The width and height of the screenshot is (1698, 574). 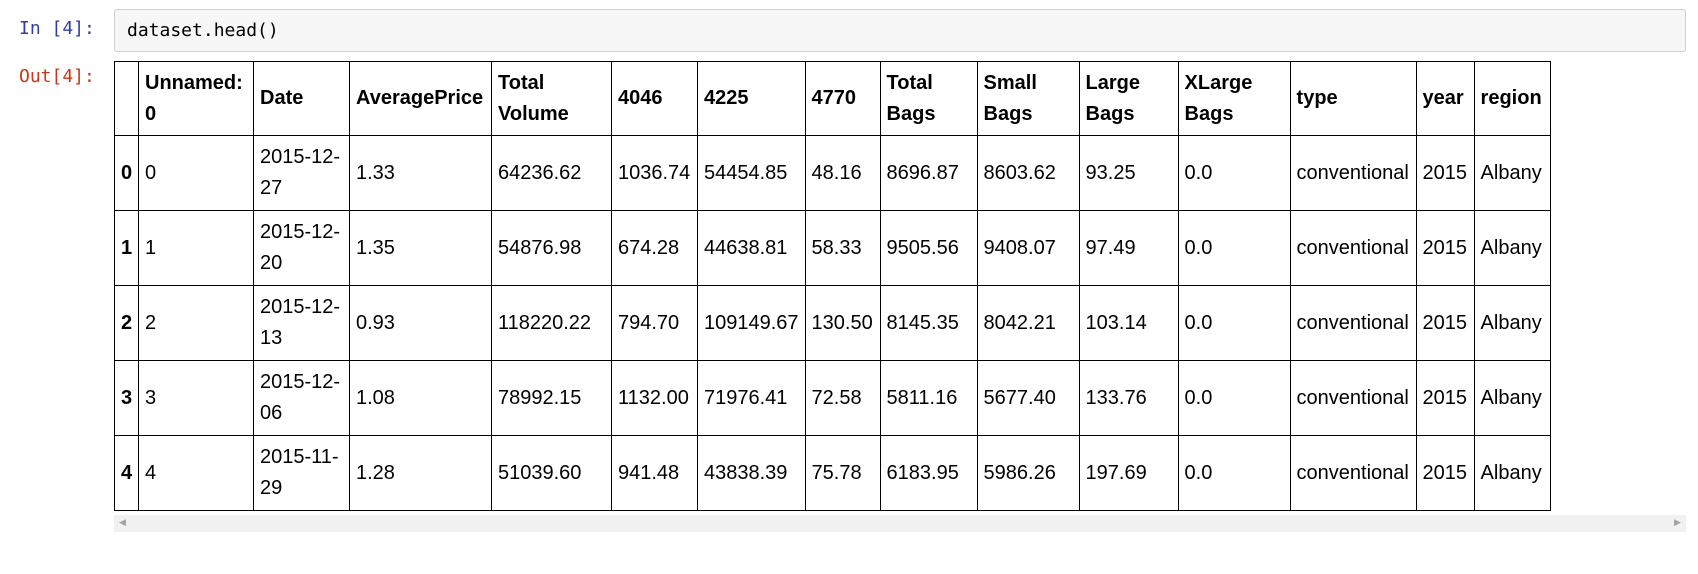 What do you see at coordinates (1128, 98) in the screenshot?
I see `column-header: Large Bags` at bounding box center [1128, 98].